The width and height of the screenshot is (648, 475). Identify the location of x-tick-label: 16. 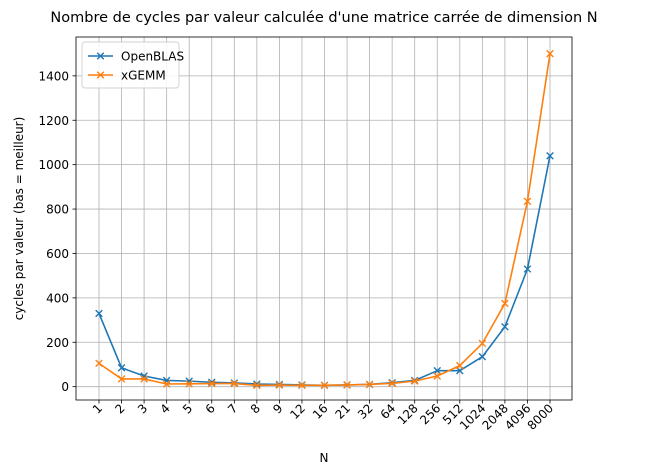
(320, 411).